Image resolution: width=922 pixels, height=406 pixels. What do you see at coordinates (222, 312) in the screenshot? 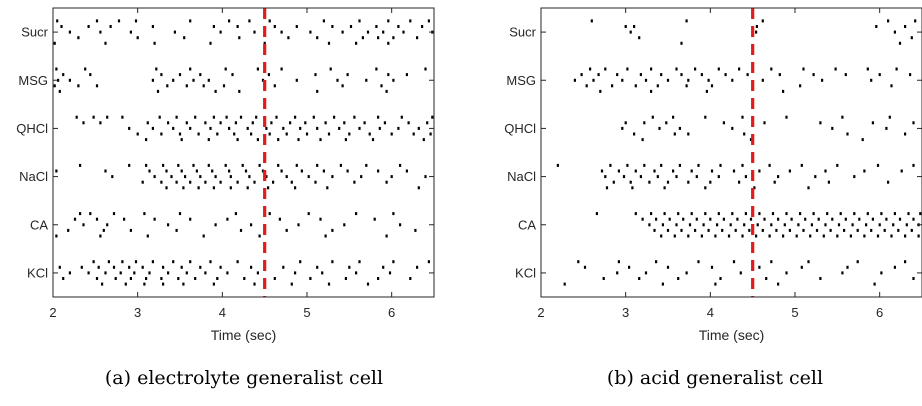
I see `x-tick-label: 4` at bounding box center [222, 312].